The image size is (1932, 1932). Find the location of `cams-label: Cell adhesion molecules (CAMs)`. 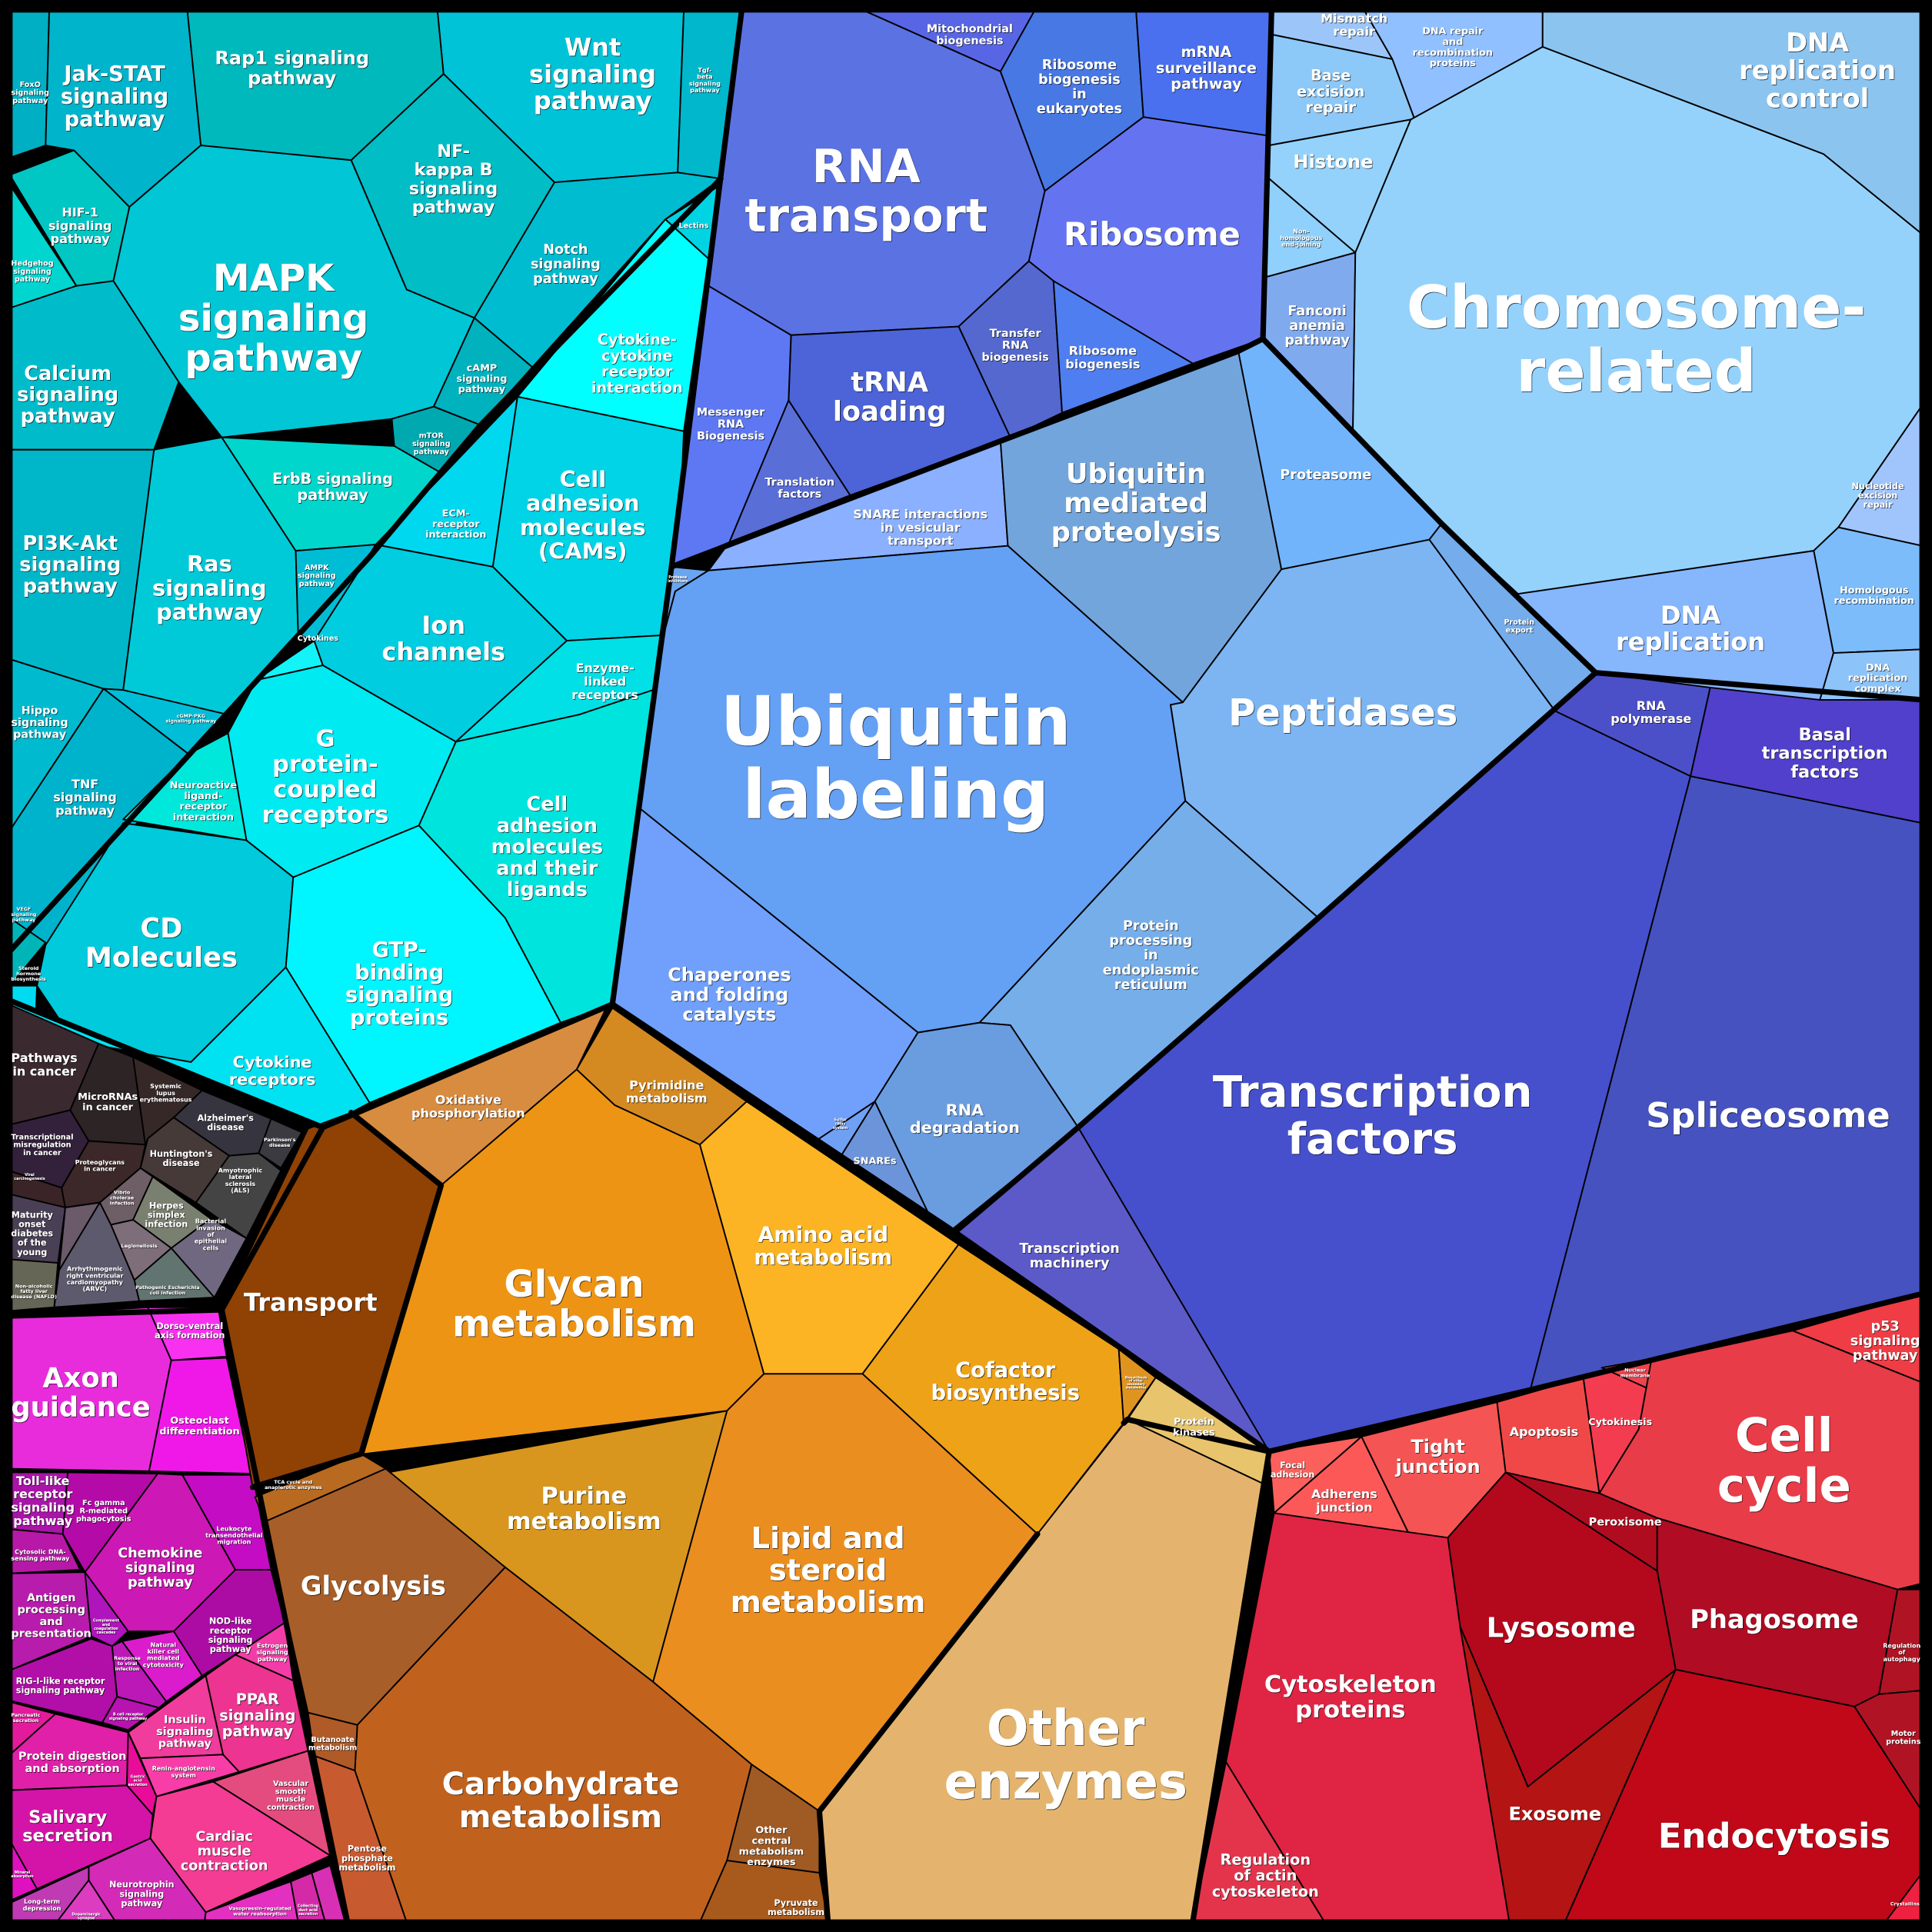

cams-label: Cell adhesion molecules (CAMs) is located at coordinates (582, 515).